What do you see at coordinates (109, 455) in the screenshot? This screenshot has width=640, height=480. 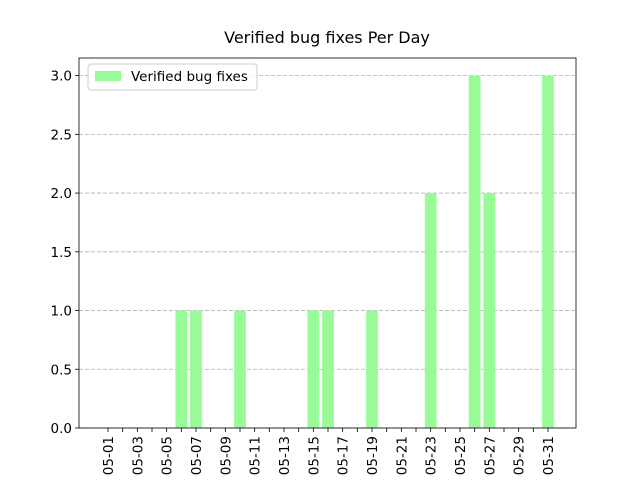 I see `x-tick-label: 05-01` at bounding box center [109, 455].